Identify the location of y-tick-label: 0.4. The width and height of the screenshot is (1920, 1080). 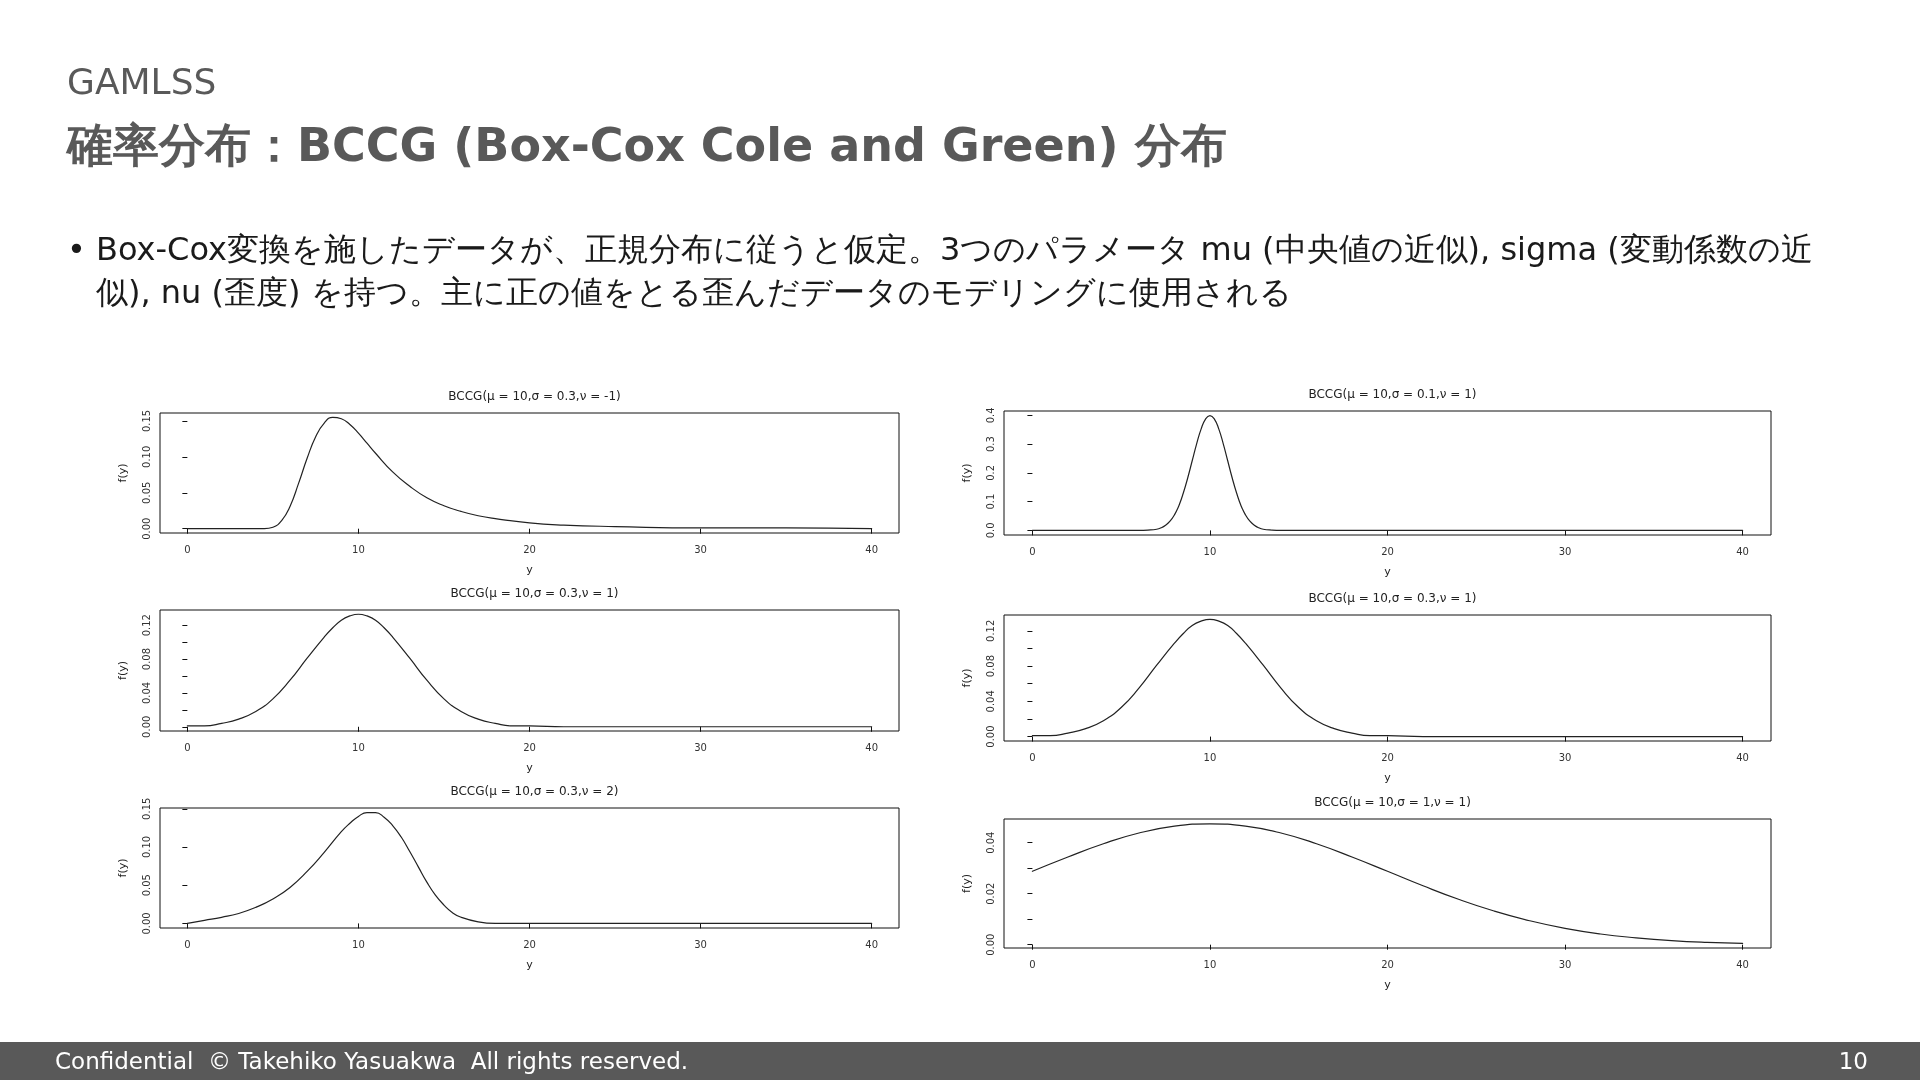
(990, 415).